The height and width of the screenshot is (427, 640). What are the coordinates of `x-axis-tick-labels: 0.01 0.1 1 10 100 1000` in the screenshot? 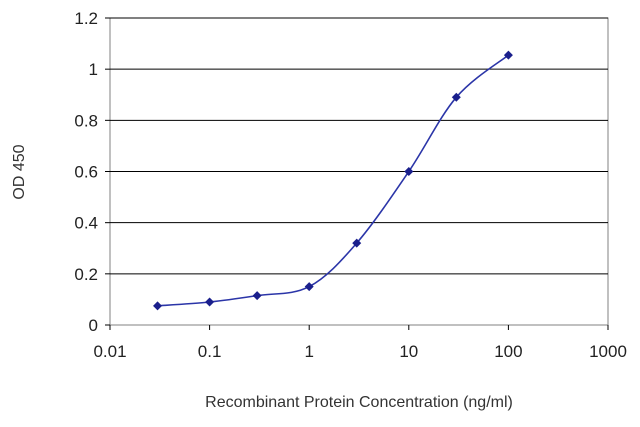 It's located at (360, 343).